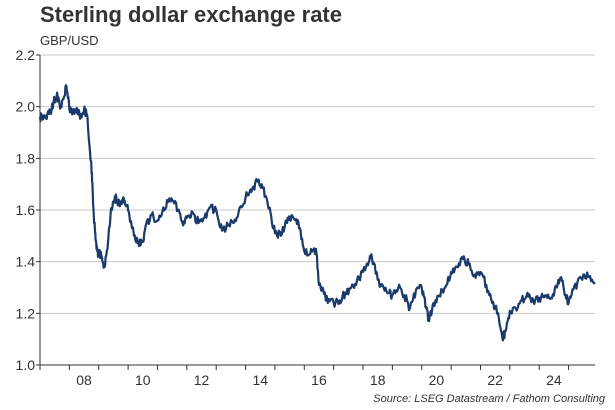 This screenshot has width=615, height=410. What do you see at coordinates (202, 380) in the screenshot?
I see `x-tick-label: 12` at bounding box center [202, 380].